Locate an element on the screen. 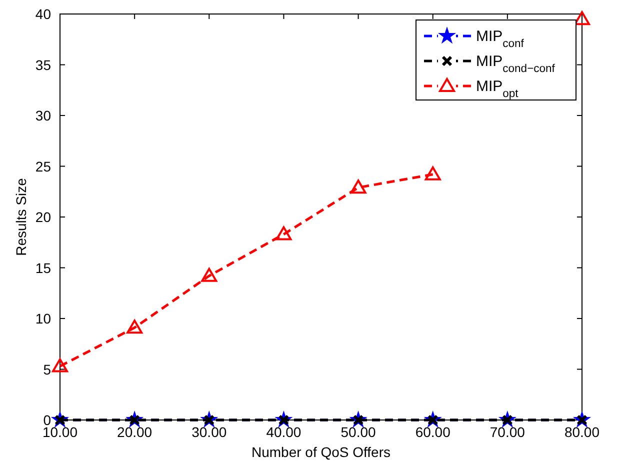 The width and height of the screenshot is (621, 469). legend-label: MIP$_{conf}$ is located at coordinates (500, 39).